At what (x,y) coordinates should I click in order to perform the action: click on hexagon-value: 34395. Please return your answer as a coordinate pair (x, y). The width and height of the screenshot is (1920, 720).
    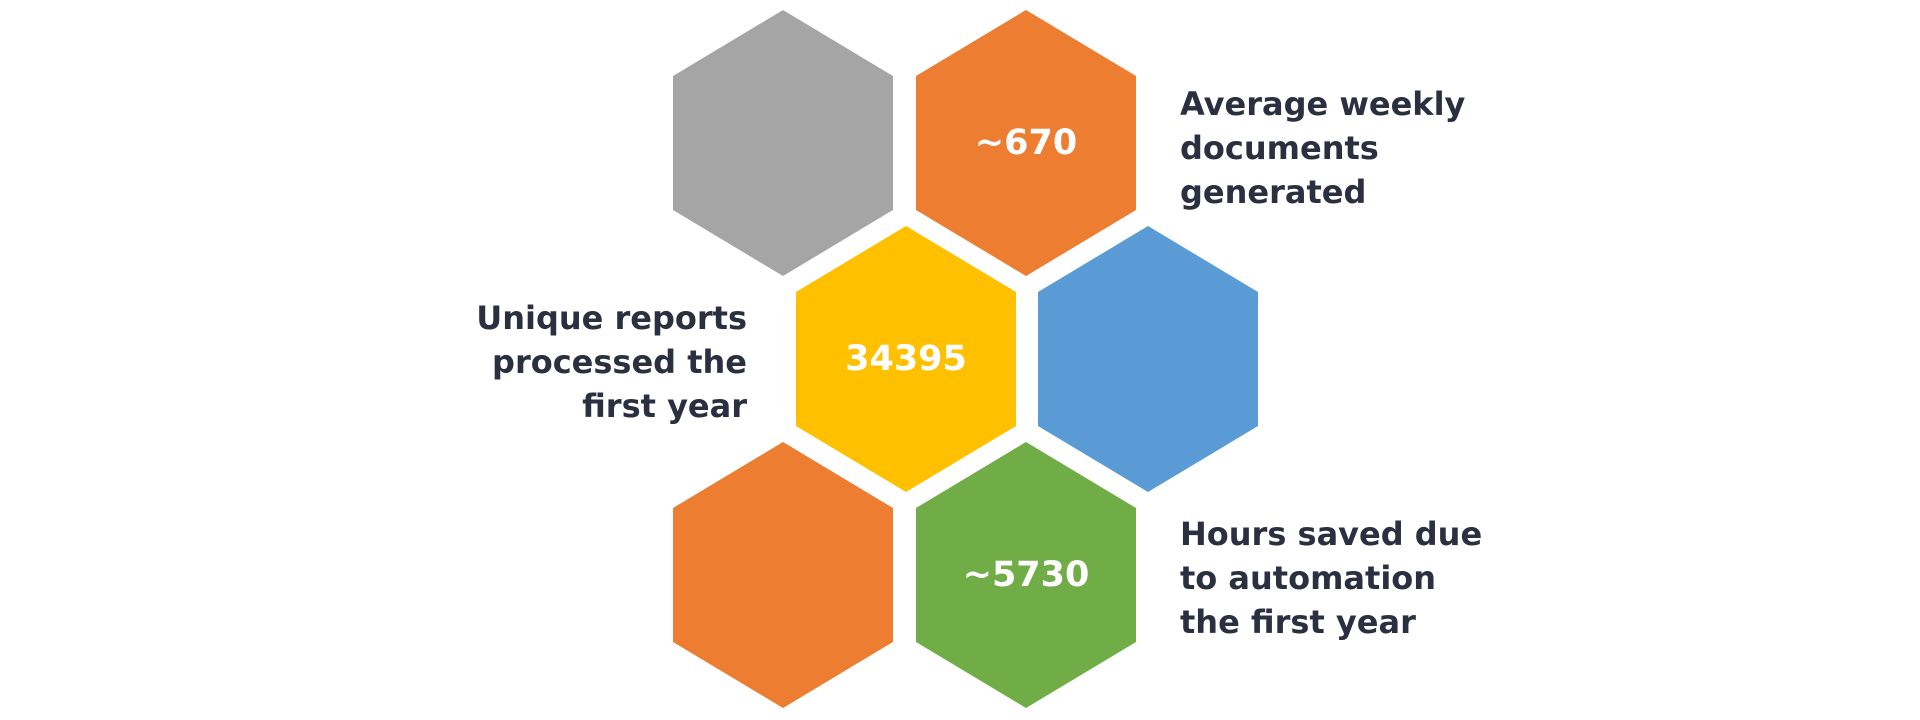
    Looking at the image, I should click on (906, 359).